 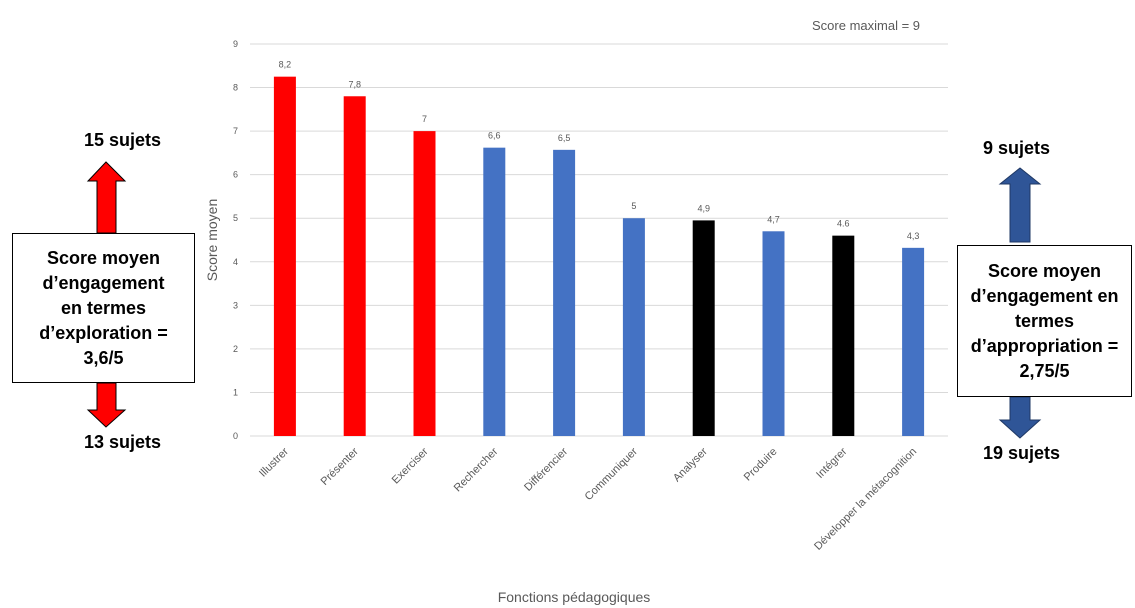 I want to click on box-line: en termes, so click(x=103, y=307).